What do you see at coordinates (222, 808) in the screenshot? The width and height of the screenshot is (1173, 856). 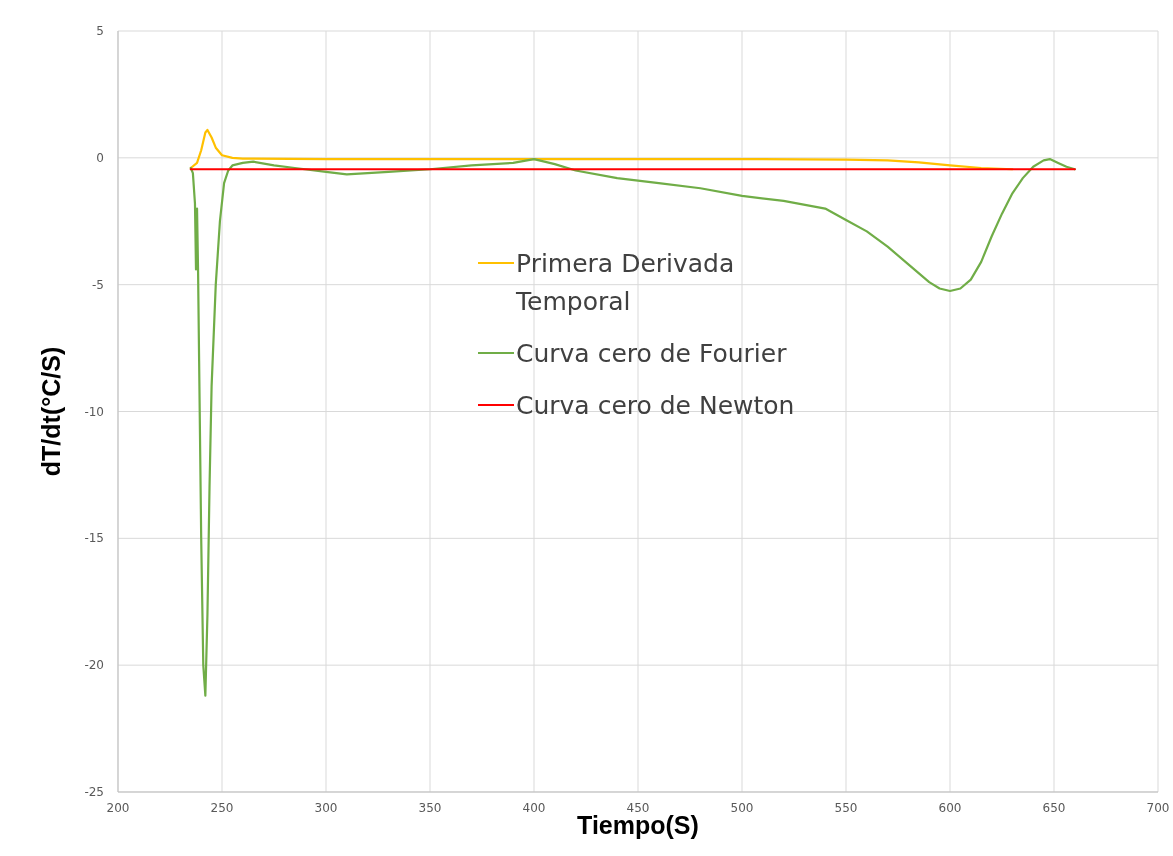 I see `x-tick-label: 250` at bounding box center [222, 808].